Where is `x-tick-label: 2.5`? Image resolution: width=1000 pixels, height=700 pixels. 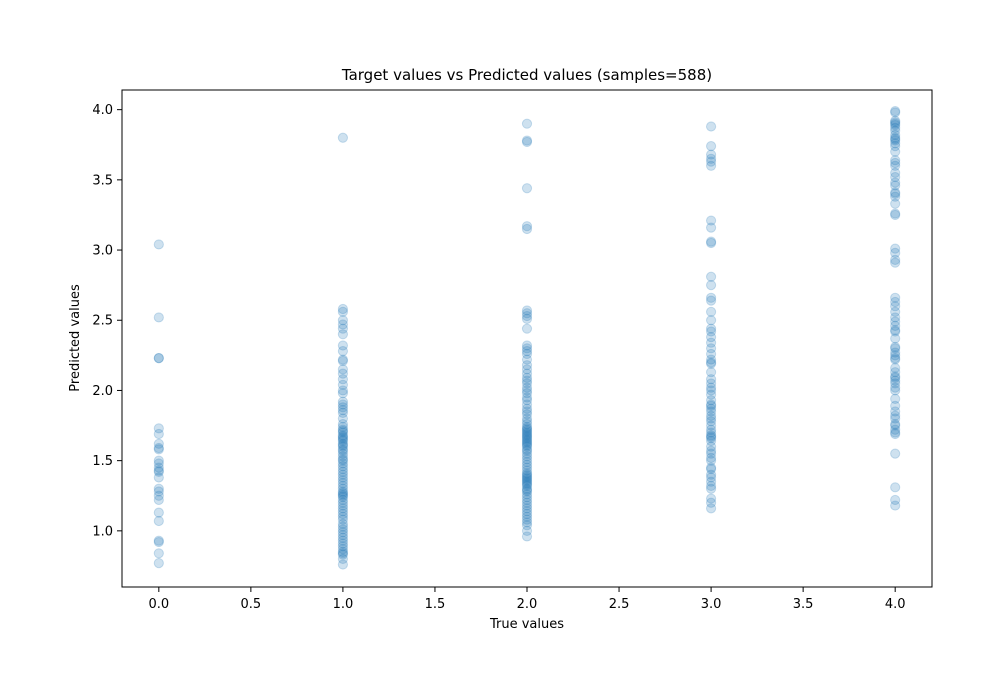
x-tick-label: 2.5 is located at coordinates (619, 604).